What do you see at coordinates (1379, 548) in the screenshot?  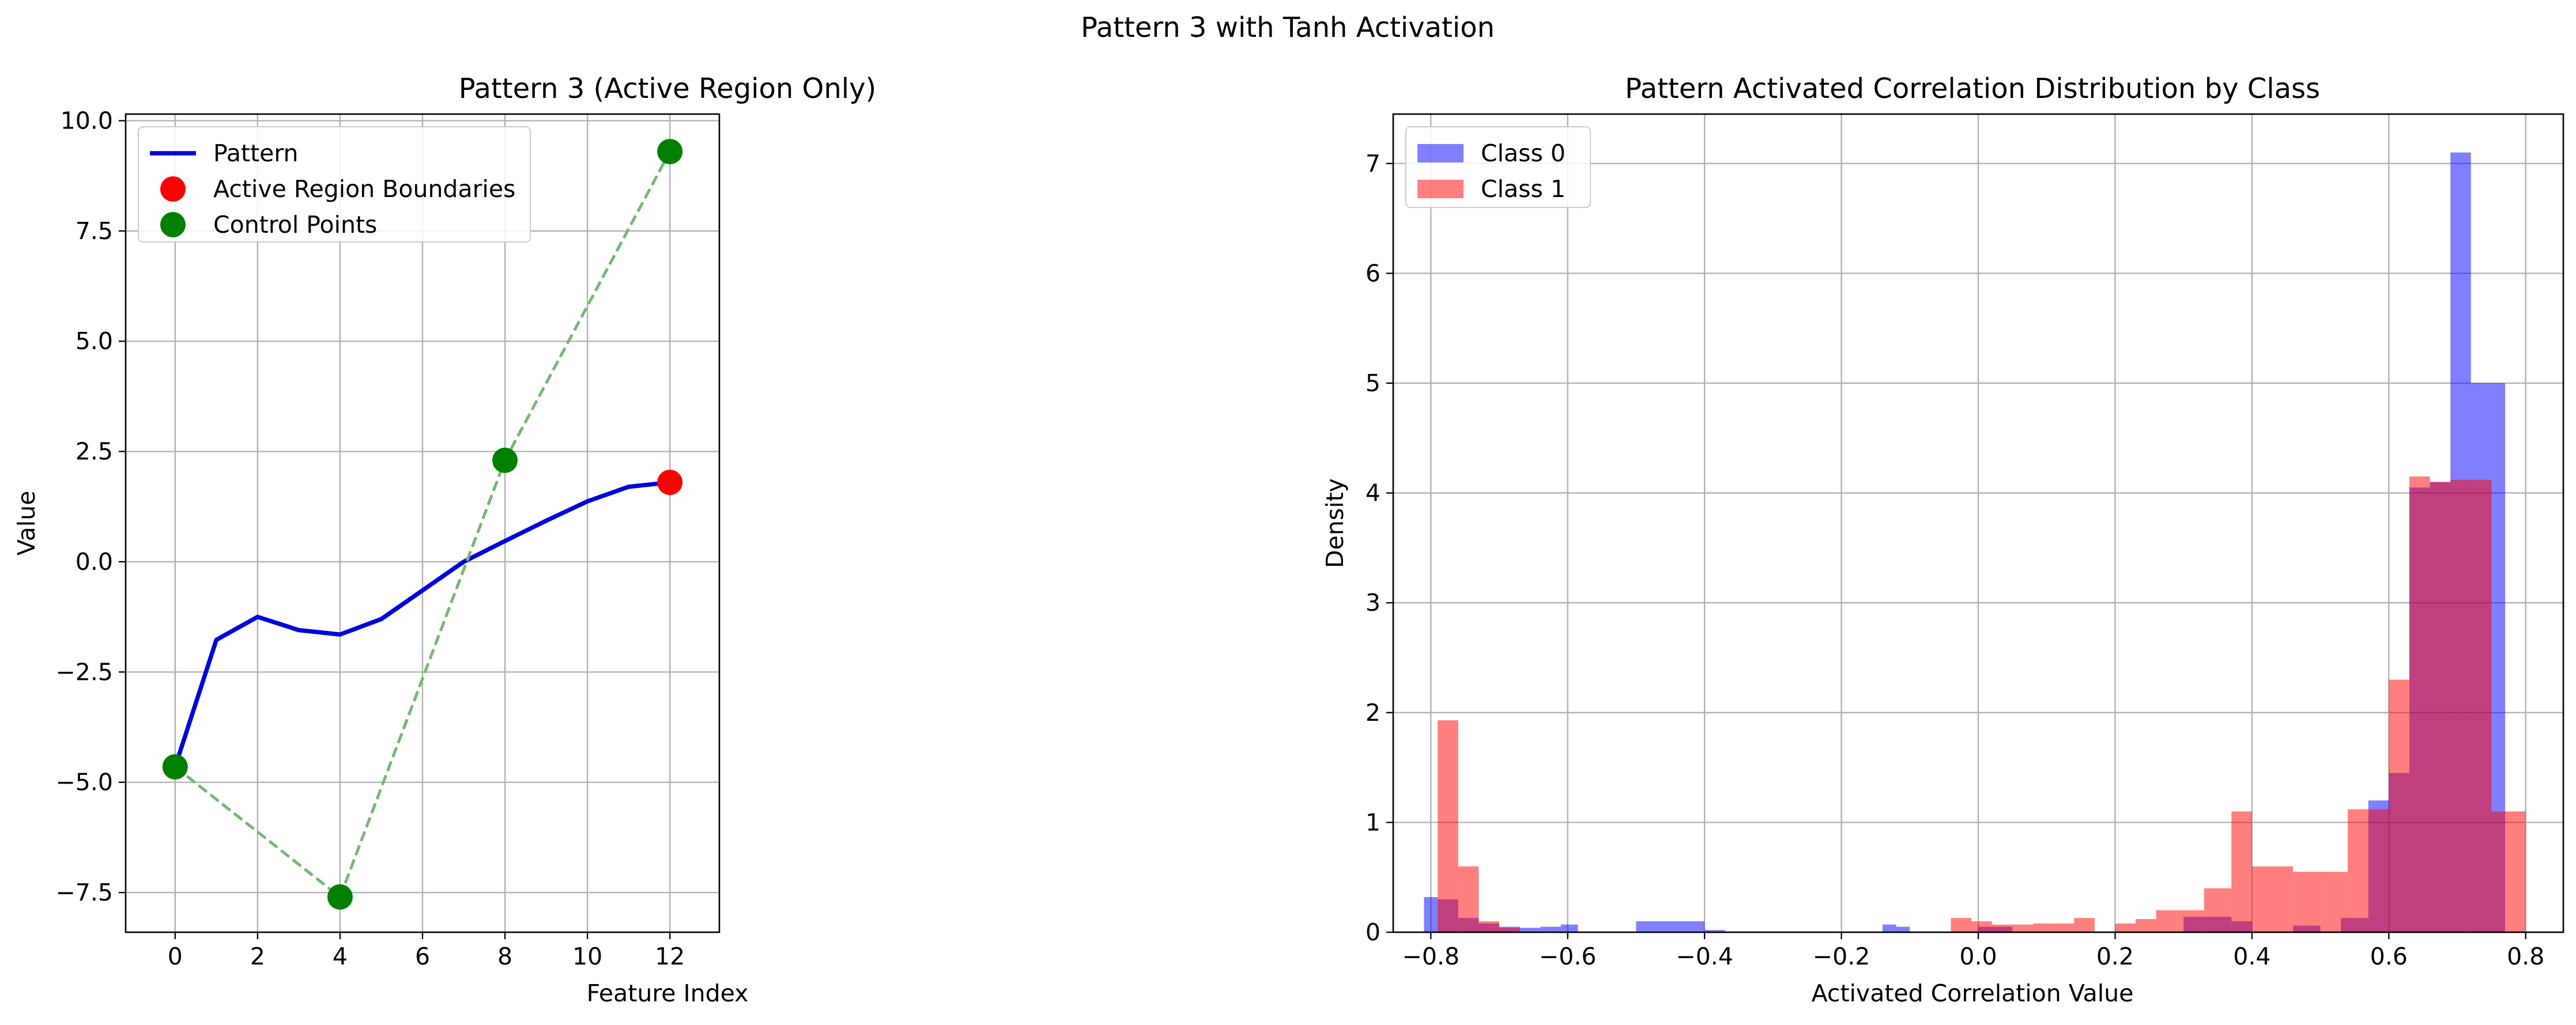 I see `right-chart-y-ticks: 0 1 2 3 4 5 6 7` at bounding box center [1379, 548].